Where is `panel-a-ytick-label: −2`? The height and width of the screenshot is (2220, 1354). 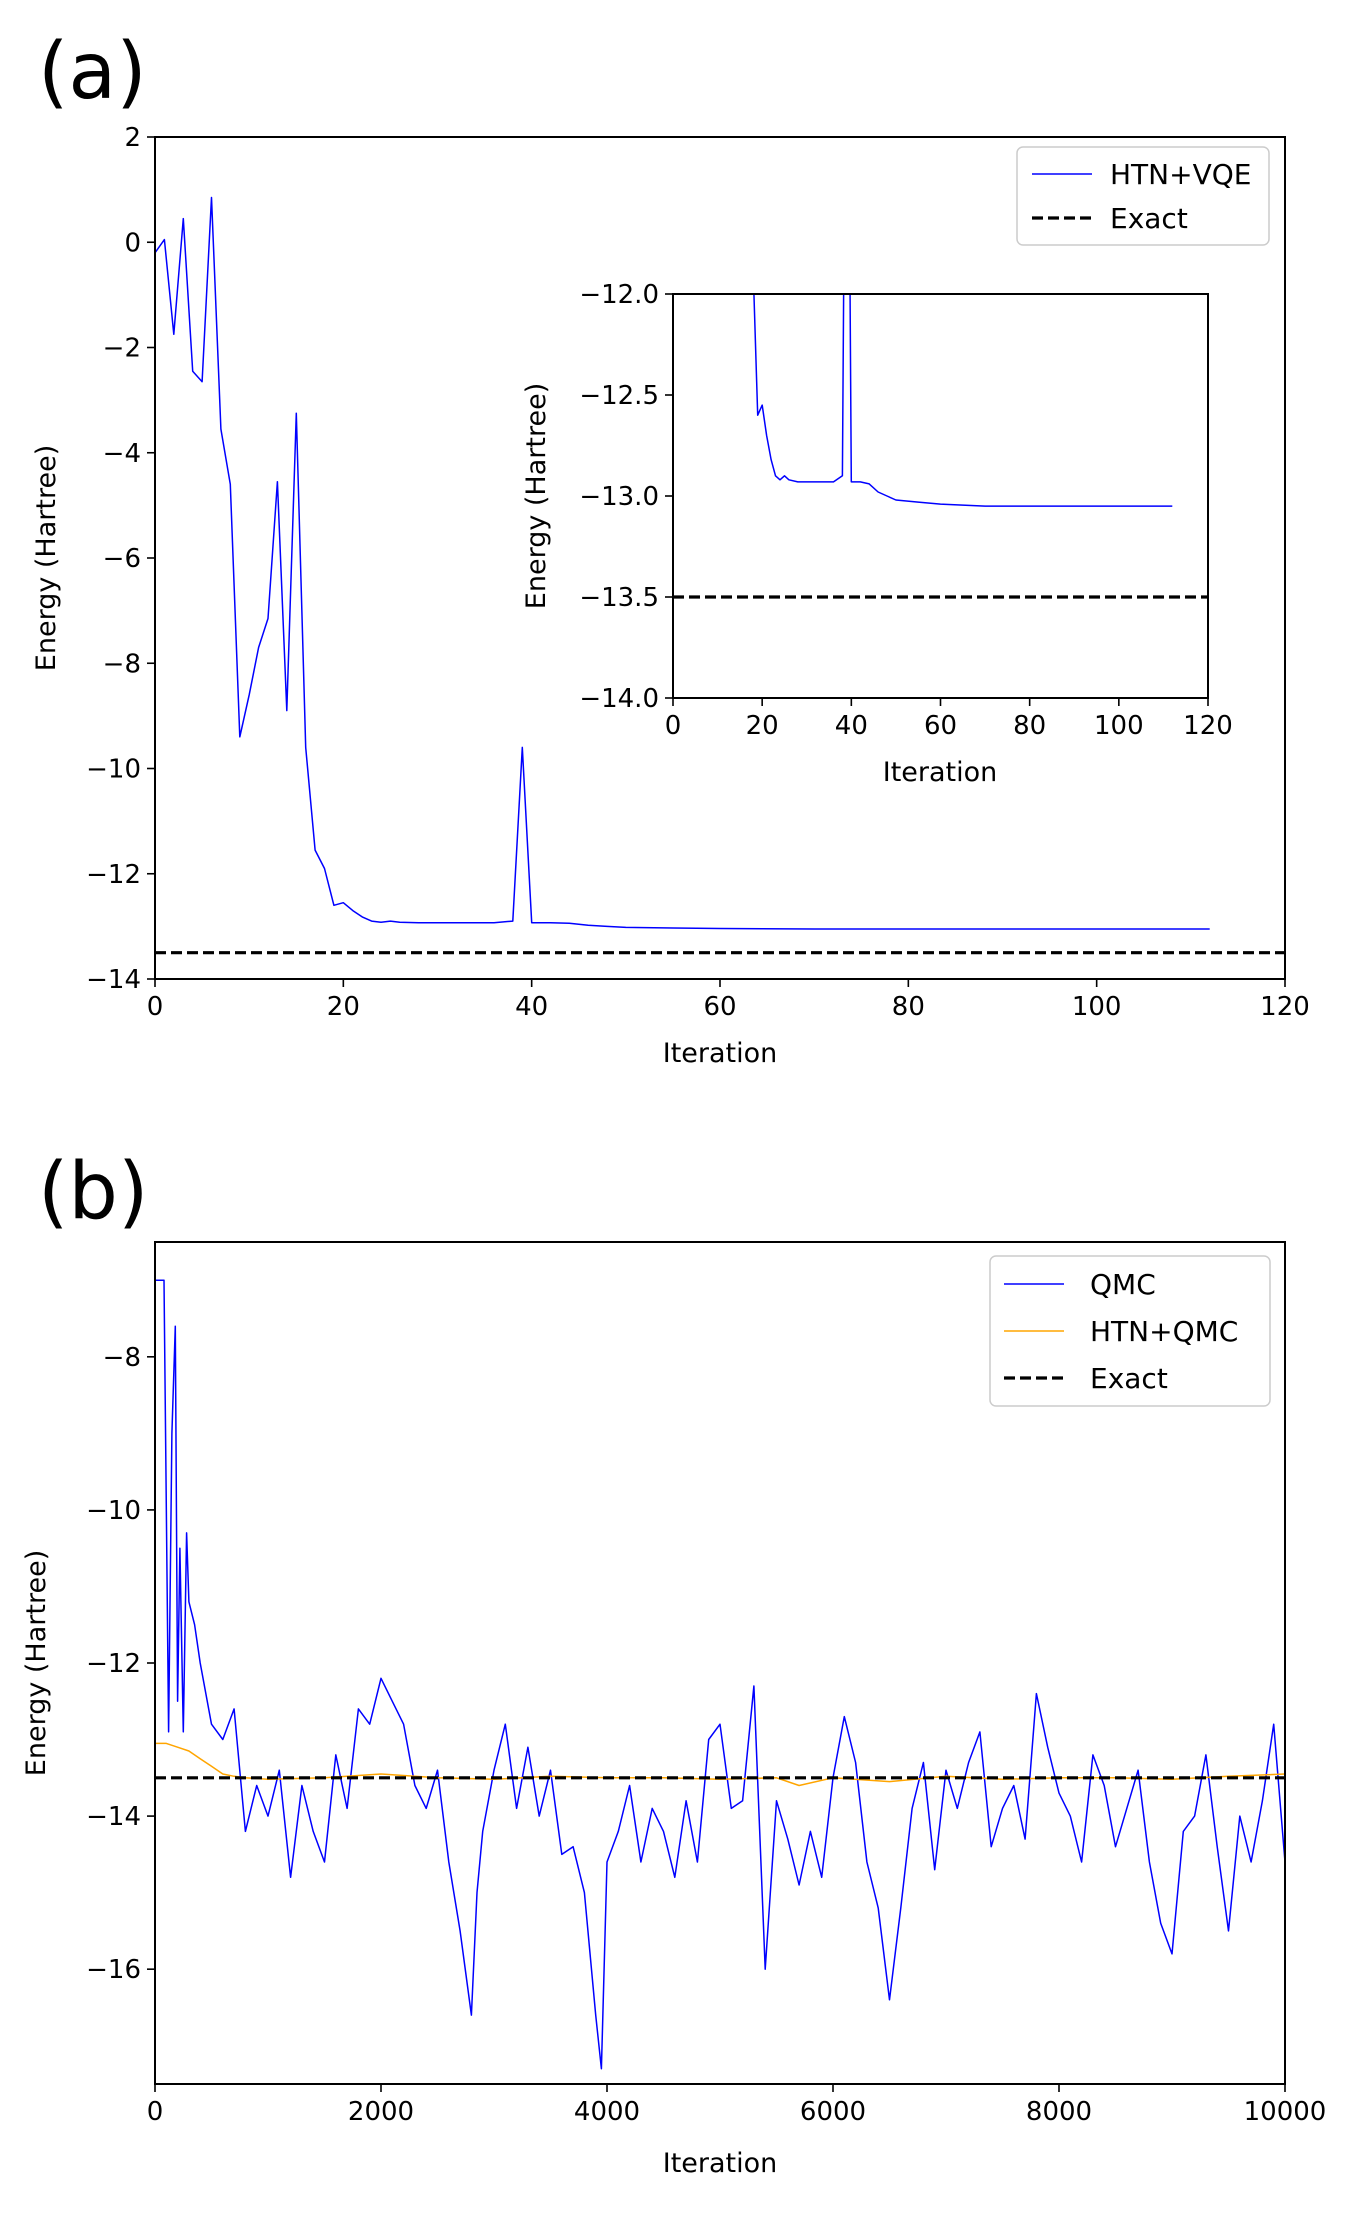
panel-a-ytick-label: −2 is located at coordinates (122, 349).